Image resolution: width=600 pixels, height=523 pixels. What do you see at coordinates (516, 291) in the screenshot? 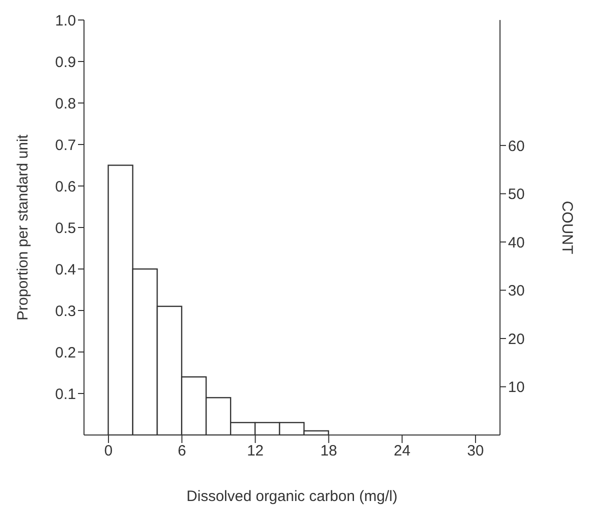
I see `y2-tick-label: 30` at bounding box center [516, 291].